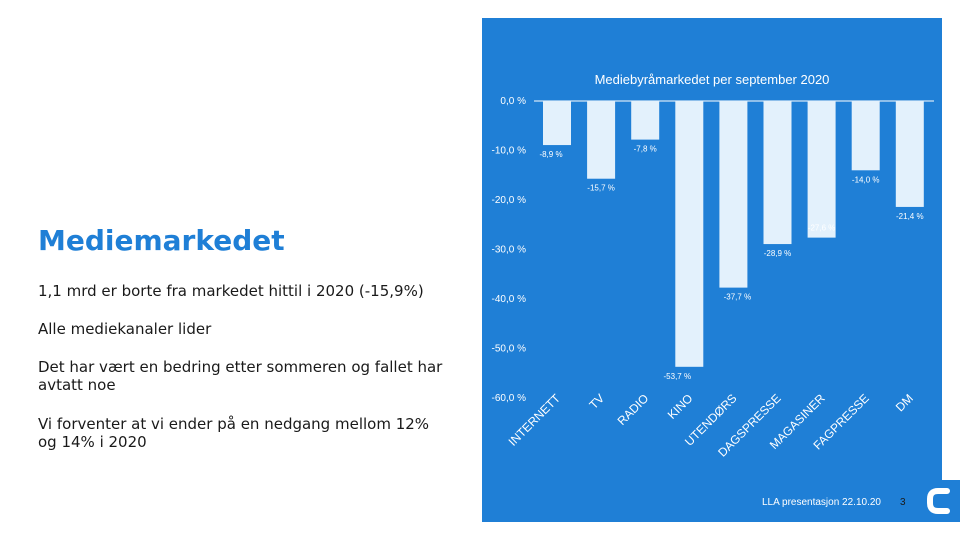 This screenshot has height=540, width=960. What do you see at coordinates (509, 151) in the screenshot?
I see `y-tick-label: -10,0 %` at bounding box center [509, 151].